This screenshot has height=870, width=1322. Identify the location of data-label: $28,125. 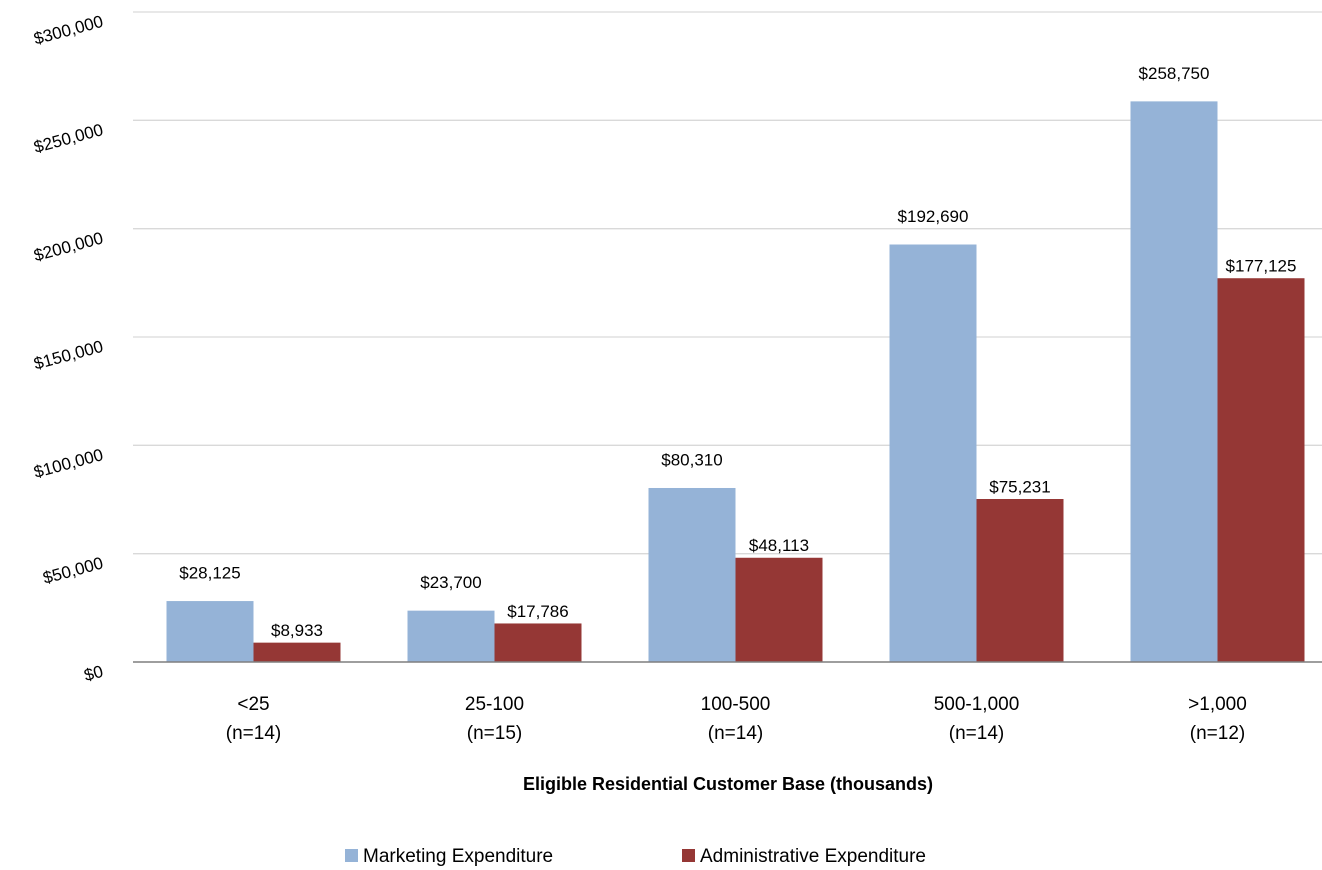
(209, 573).